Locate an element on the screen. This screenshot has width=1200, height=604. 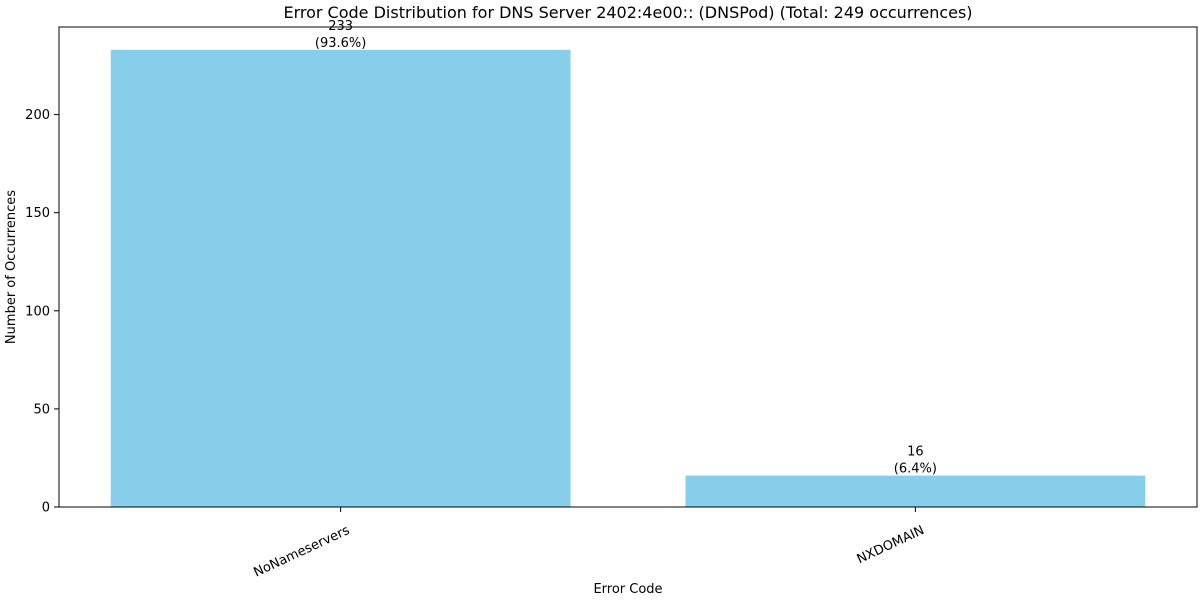
x-tick-label: NXDOMAIN is located at coordinates (891, 545).